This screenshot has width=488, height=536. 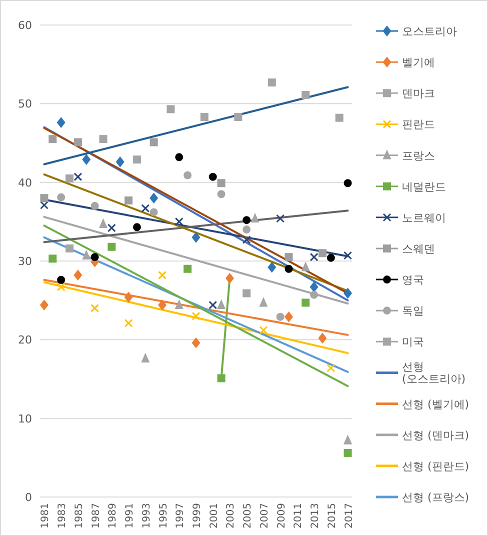 I want to click on x-tick-label: 1993, so click(x=146, y=515).